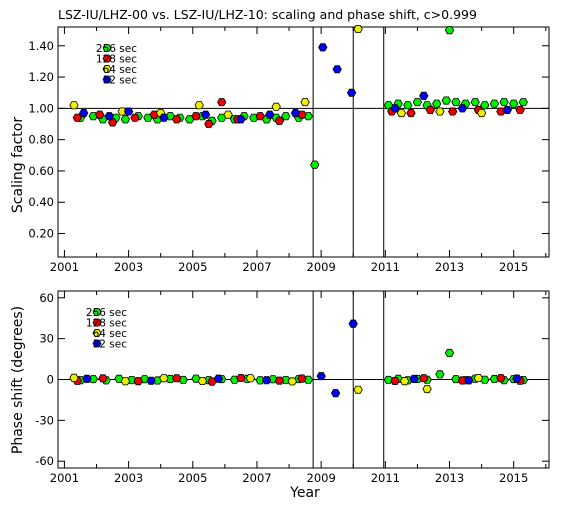  What do you see at coordinates (385, 267) in the screenshot?
I see `scaling-x-tick-label: 2011` at bounding box center [385, 267].